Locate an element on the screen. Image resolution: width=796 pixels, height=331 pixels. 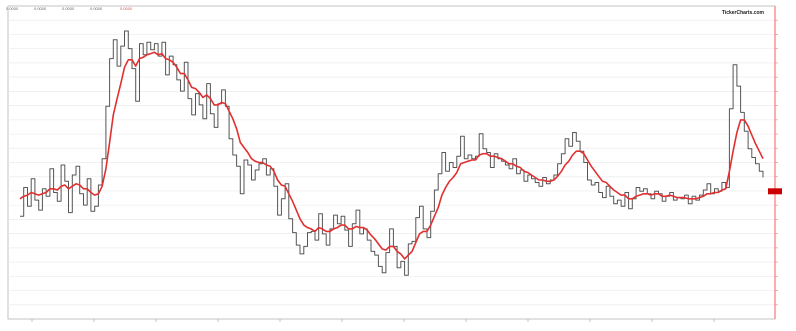
watermark: TickerCharts.com is located at coordinates (742, 13).